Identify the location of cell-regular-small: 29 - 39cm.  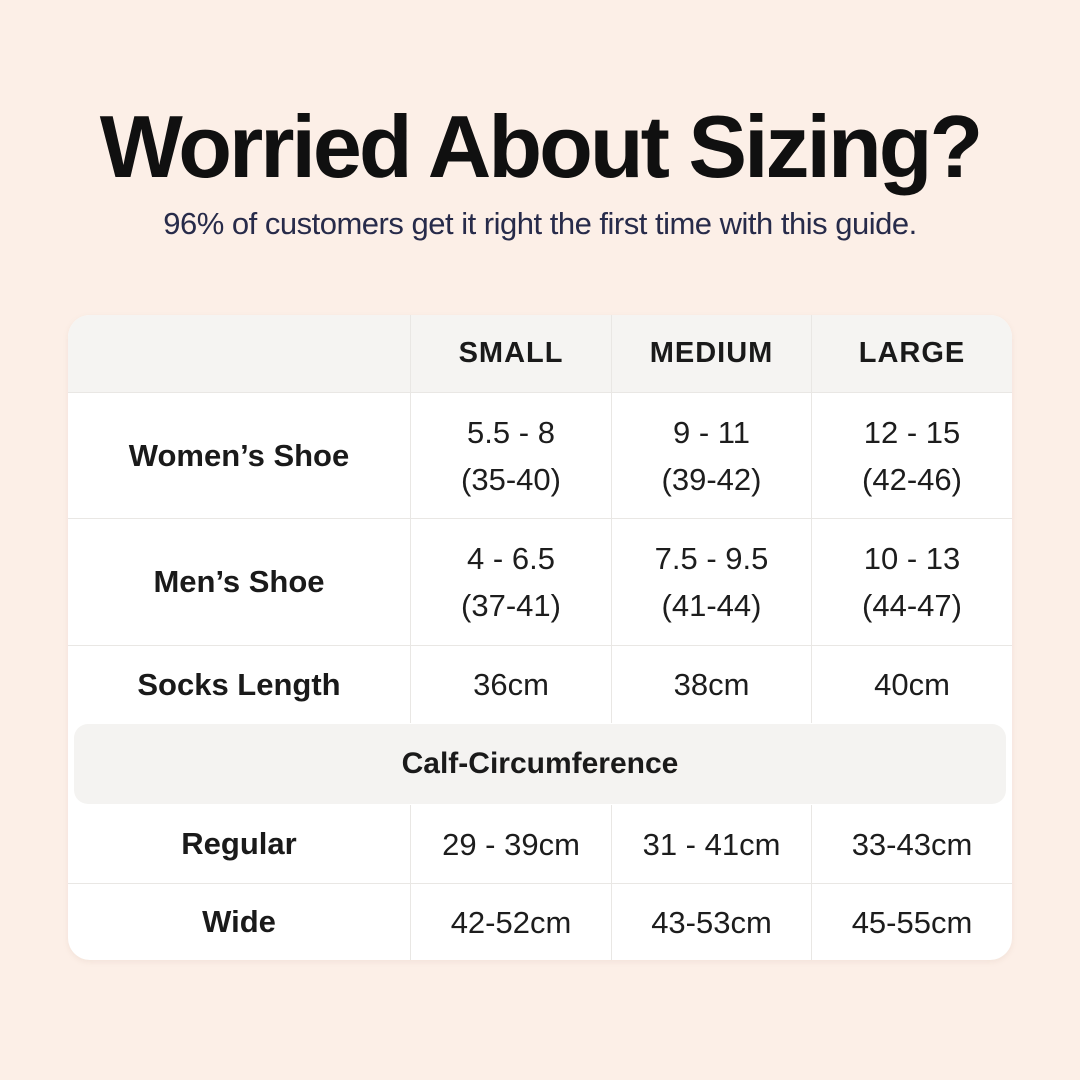
(510, 844).